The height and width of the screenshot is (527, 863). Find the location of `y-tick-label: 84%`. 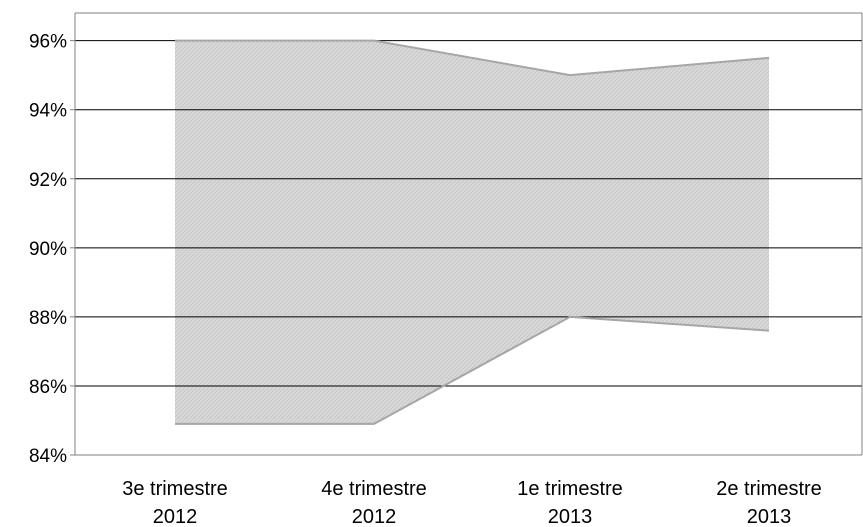

y-tick-label: 84% is located at coordinates (48, 456).